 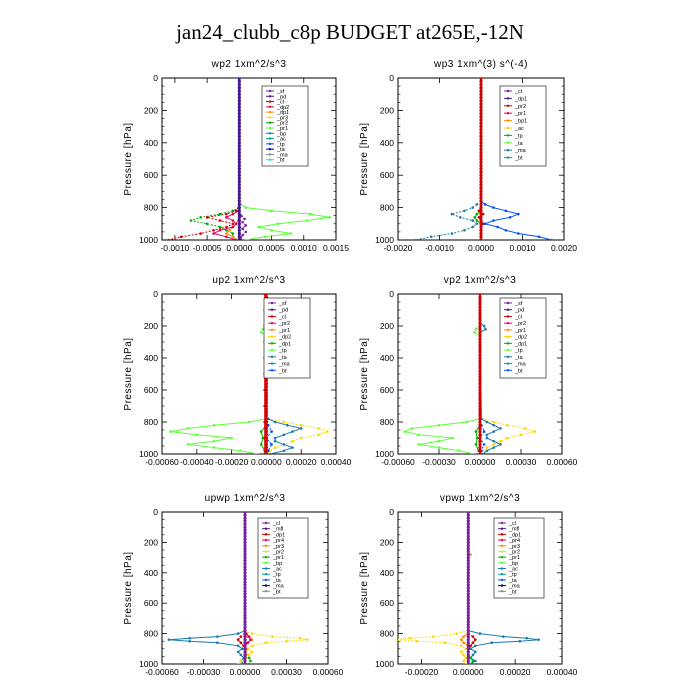 I want to click on x-tick-label: -0.00040, so click(x=197, y=462).